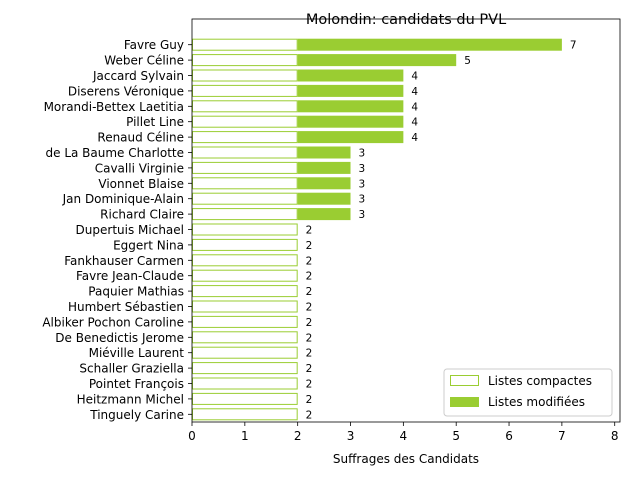 Image resolution: width=640 pixels, height=484 pixels. Describe the element at coordinates (406, 459) in the screenshot. I see `x-axis-label: Suffrages des Candidats` at that location.